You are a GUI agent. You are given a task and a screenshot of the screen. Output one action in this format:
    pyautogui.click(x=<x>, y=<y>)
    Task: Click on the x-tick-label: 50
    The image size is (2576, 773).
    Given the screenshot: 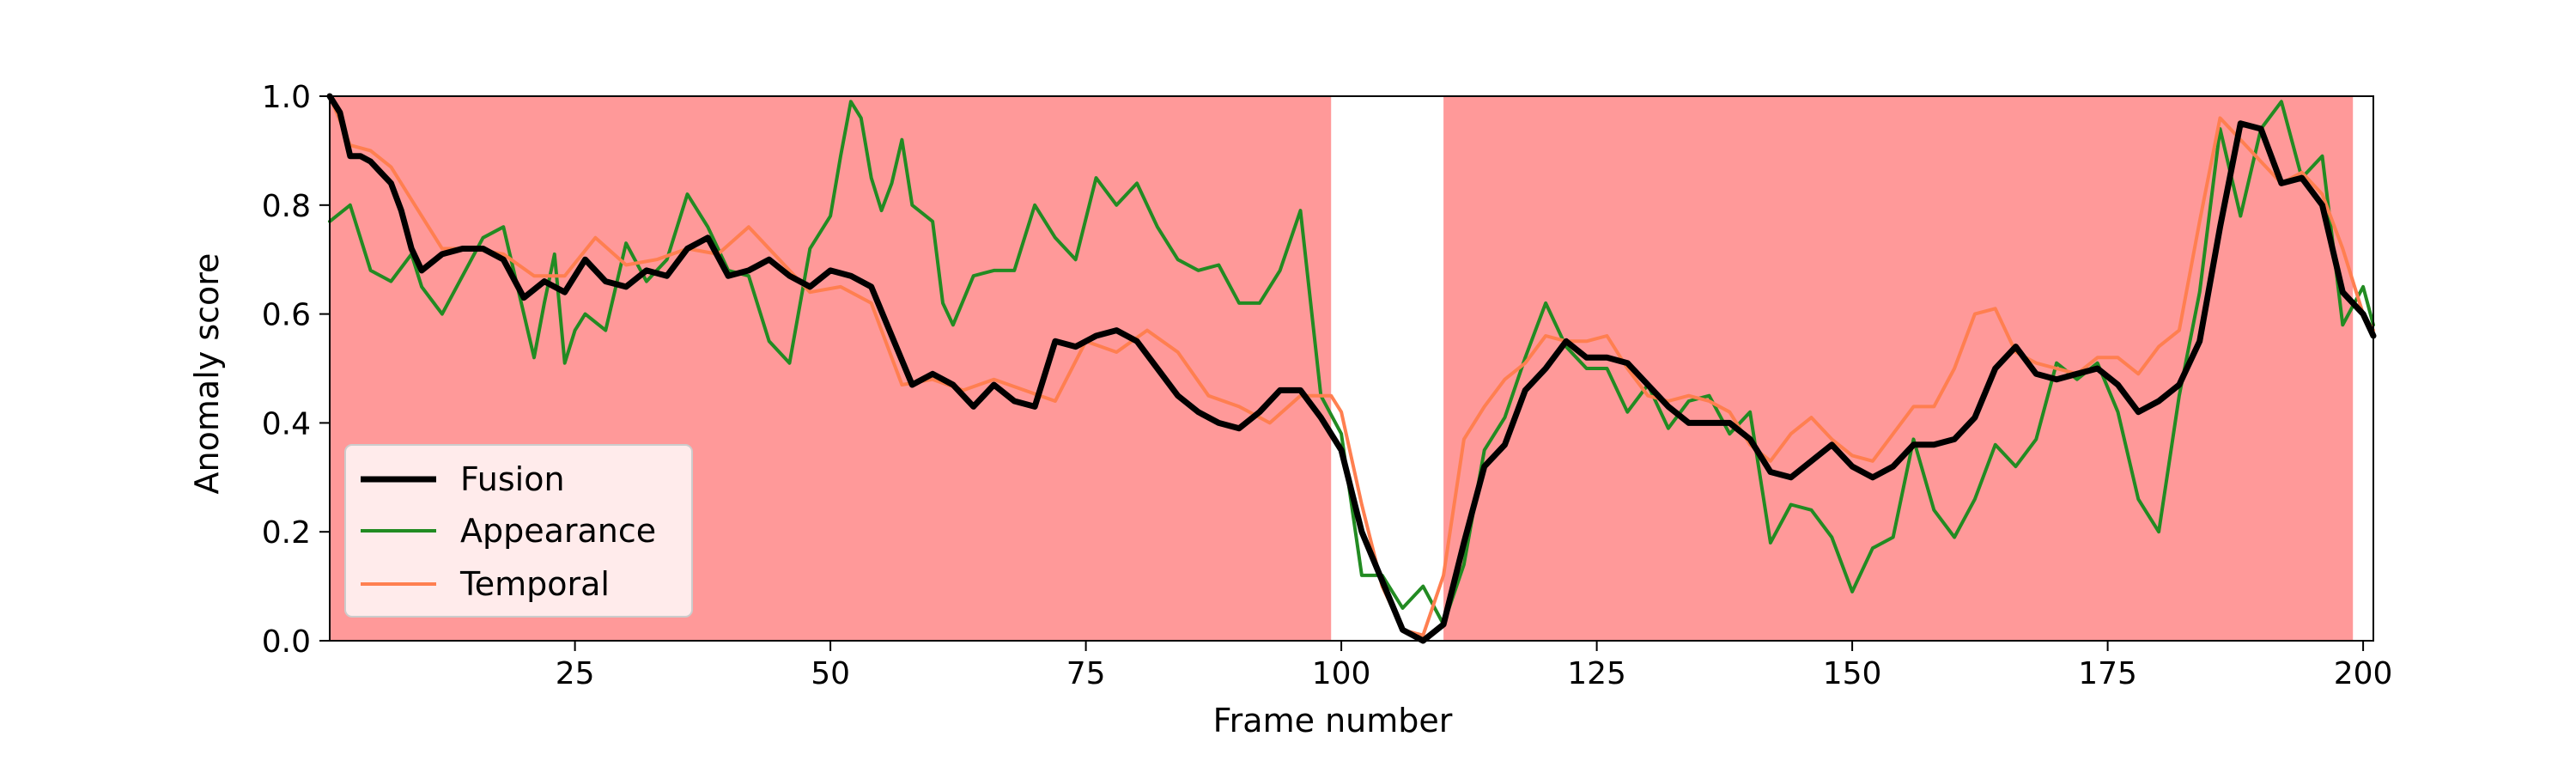 What is the action you would take?
    pyautogui.click(x=830, y=673)
    